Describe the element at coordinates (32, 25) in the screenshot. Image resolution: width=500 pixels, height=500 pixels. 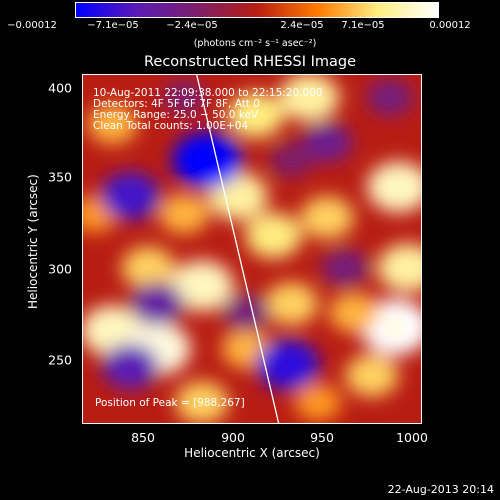
I see `colorbar-tick-label: −0.00012` at that location.